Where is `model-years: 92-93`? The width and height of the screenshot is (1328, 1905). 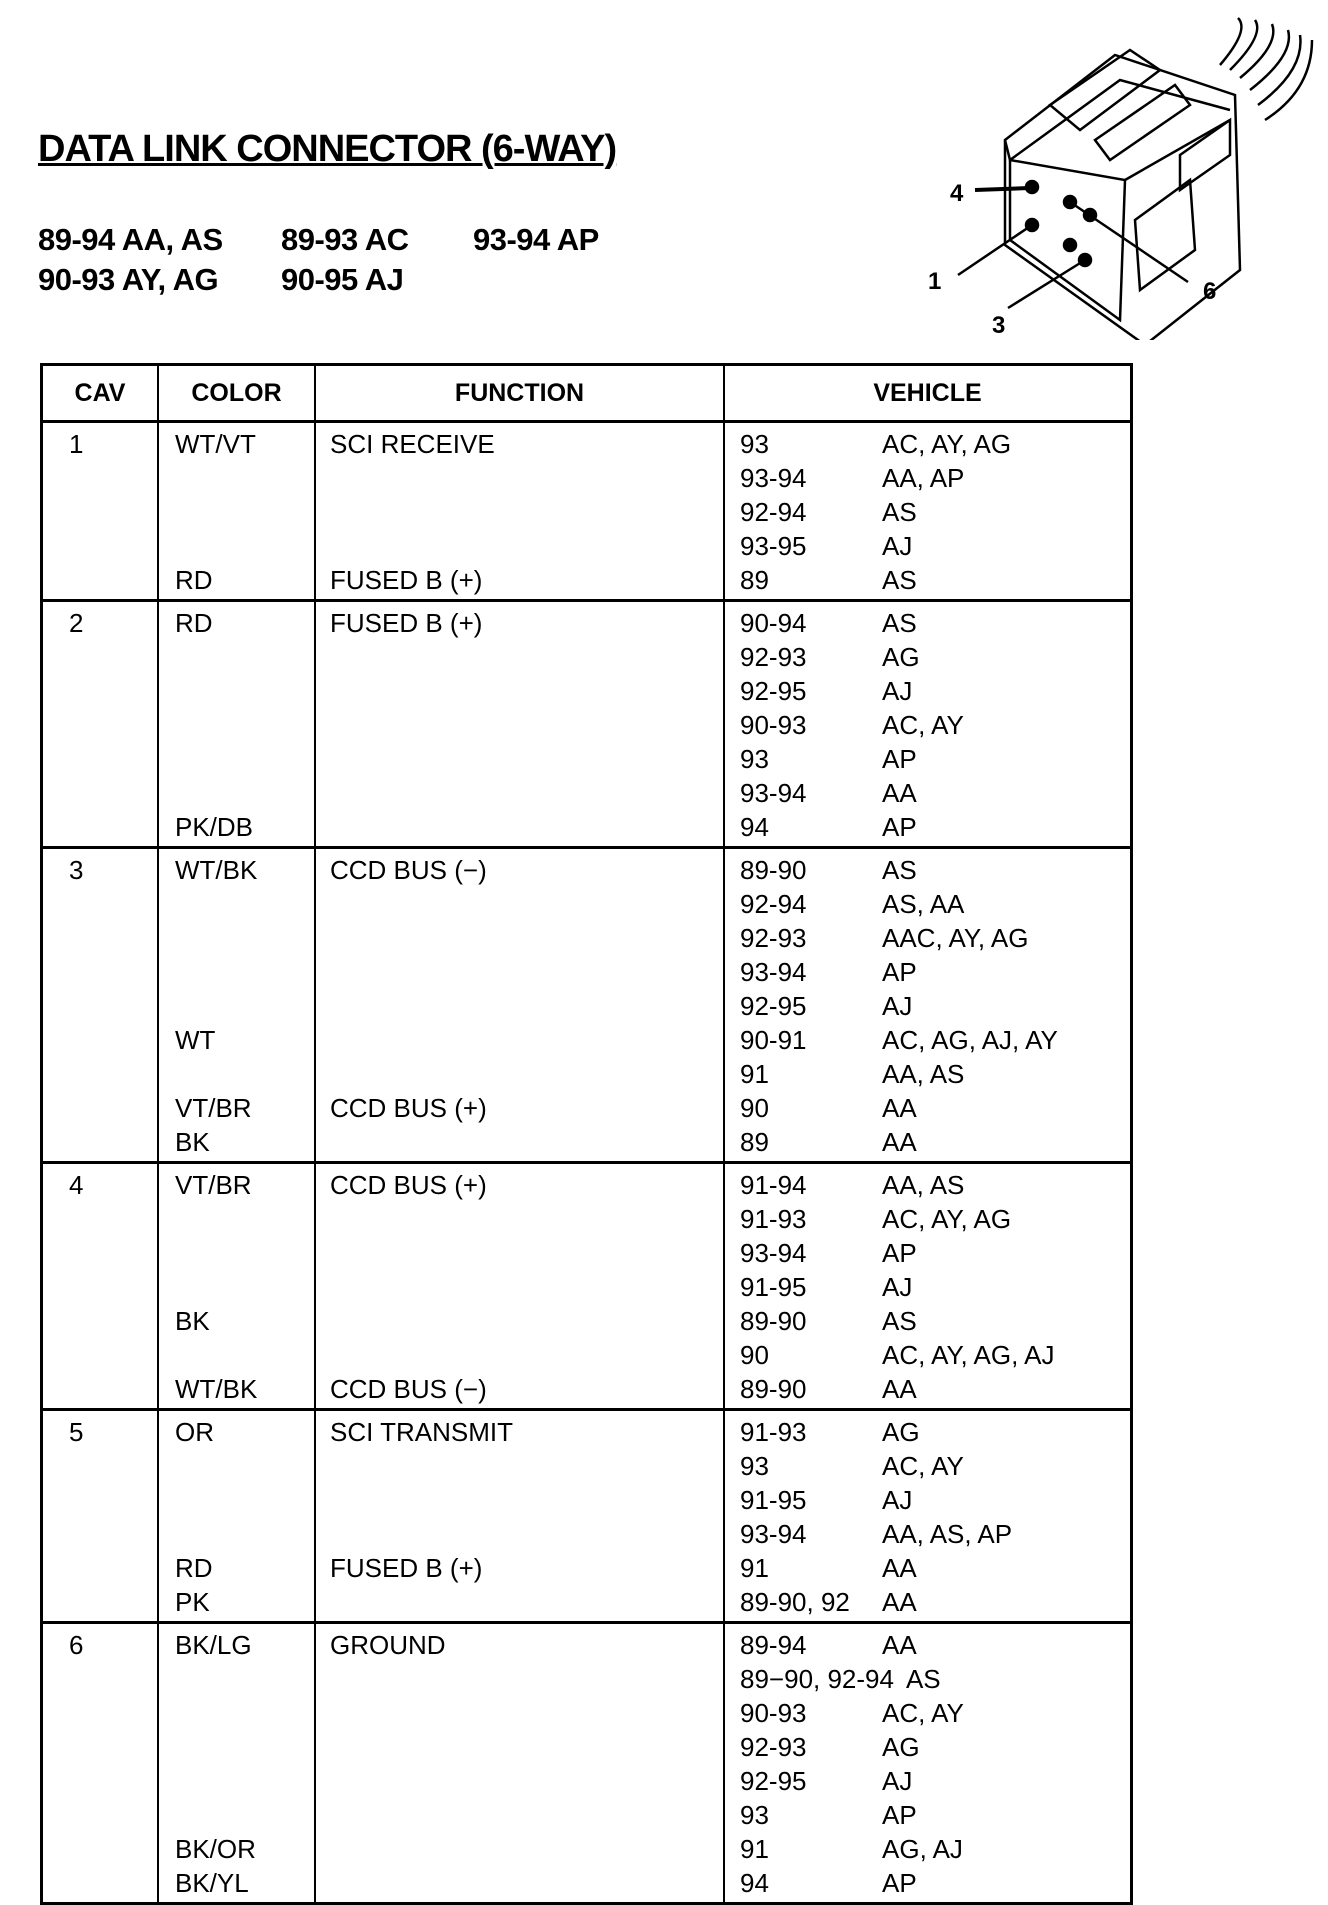 model-years: 92-93 is located at coordinates (773, 938).